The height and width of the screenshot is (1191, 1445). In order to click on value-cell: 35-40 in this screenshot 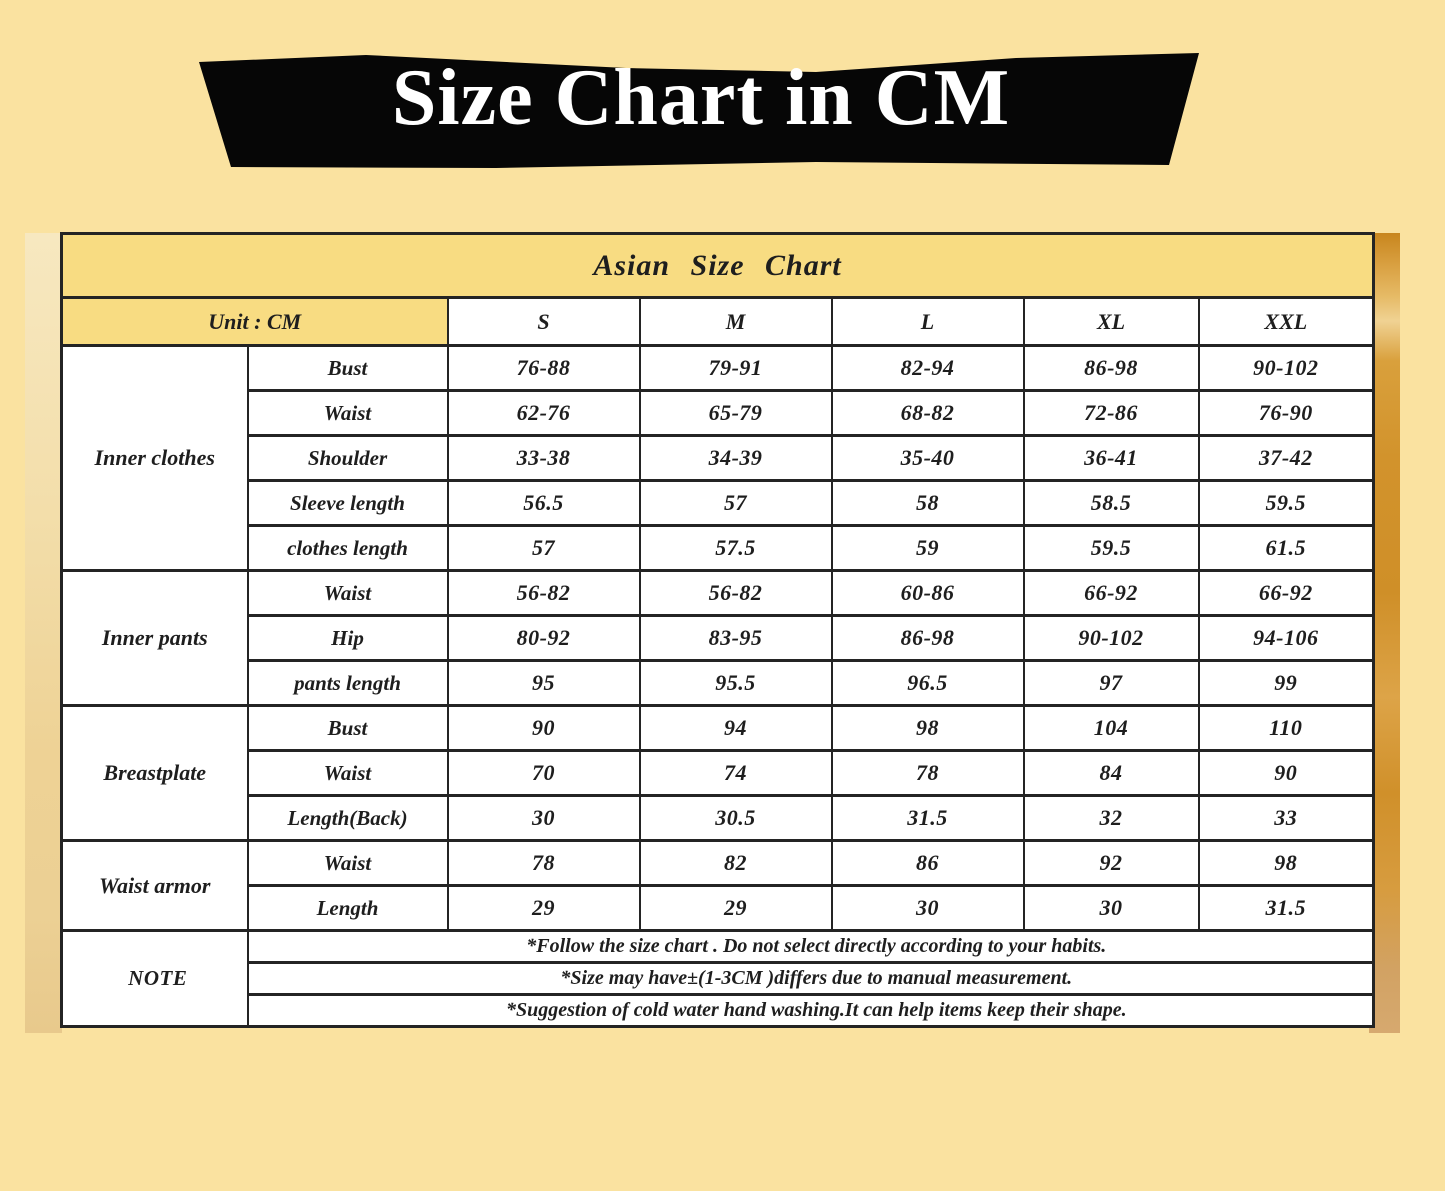, I will do `click(927, 458)`.